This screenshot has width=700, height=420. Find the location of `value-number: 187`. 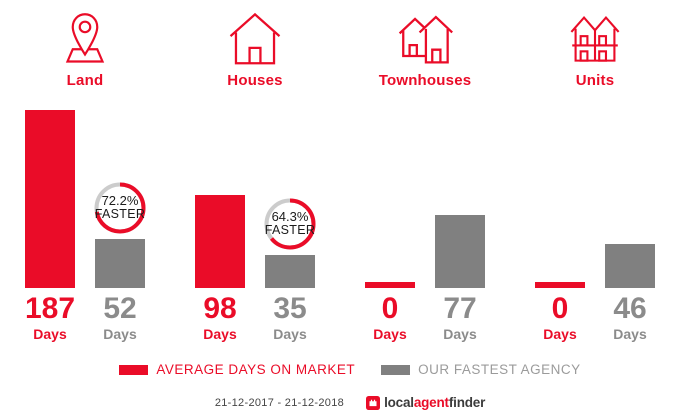

value-number: 187 is located at coordinates (50, 308).